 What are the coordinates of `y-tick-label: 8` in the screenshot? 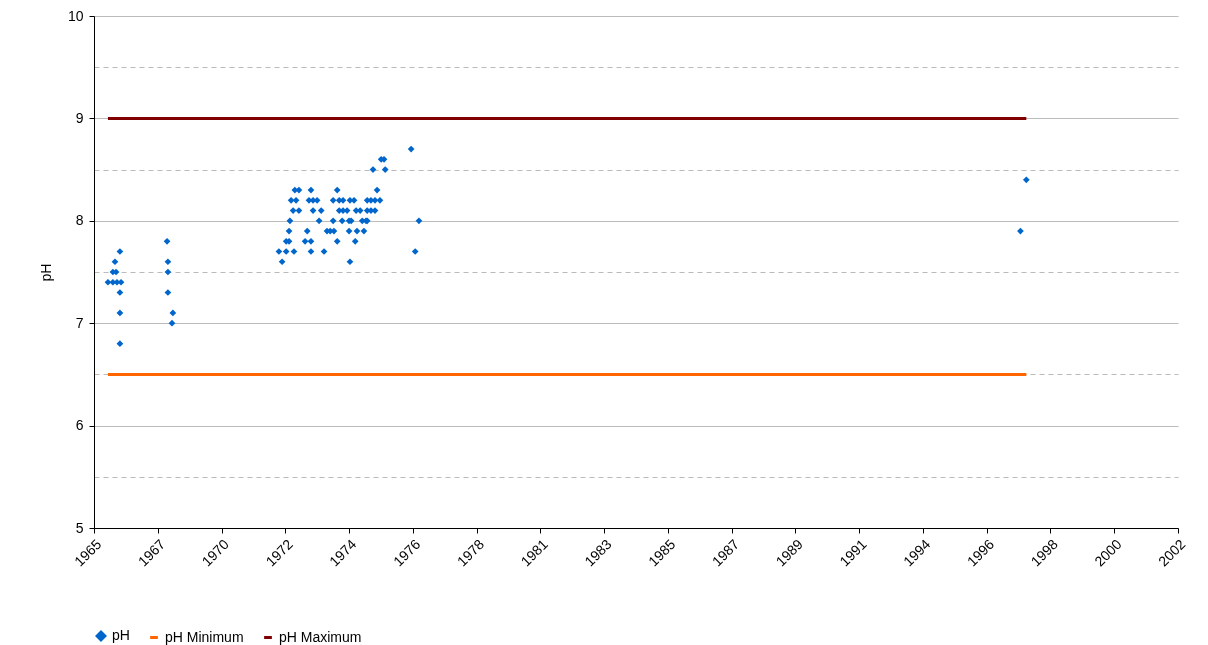 It's located at (79, 220).